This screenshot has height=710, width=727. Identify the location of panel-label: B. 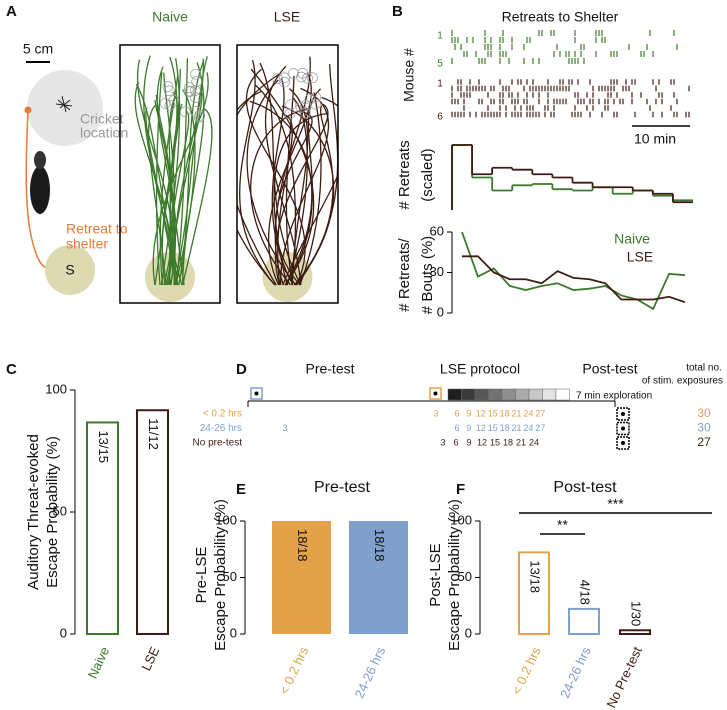
(397, 11).